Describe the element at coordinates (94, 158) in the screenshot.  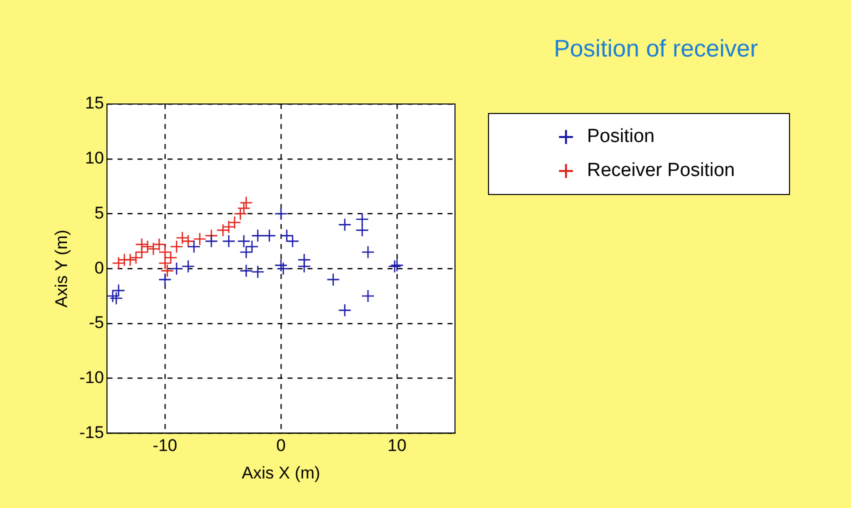
I see `y-tick-label: 10` at that location.